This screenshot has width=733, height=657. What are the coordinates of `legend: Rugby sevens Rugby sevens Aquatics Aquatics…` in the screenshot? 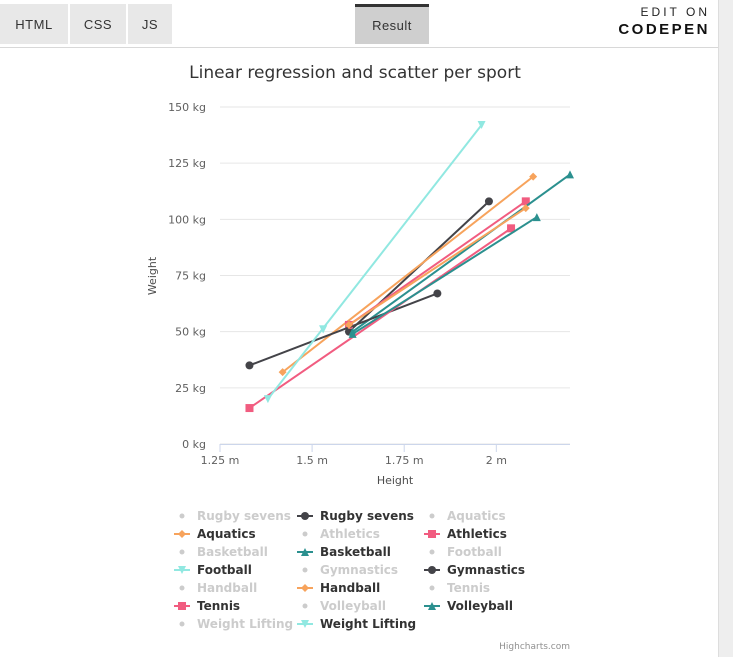 It's located at (349, 570).